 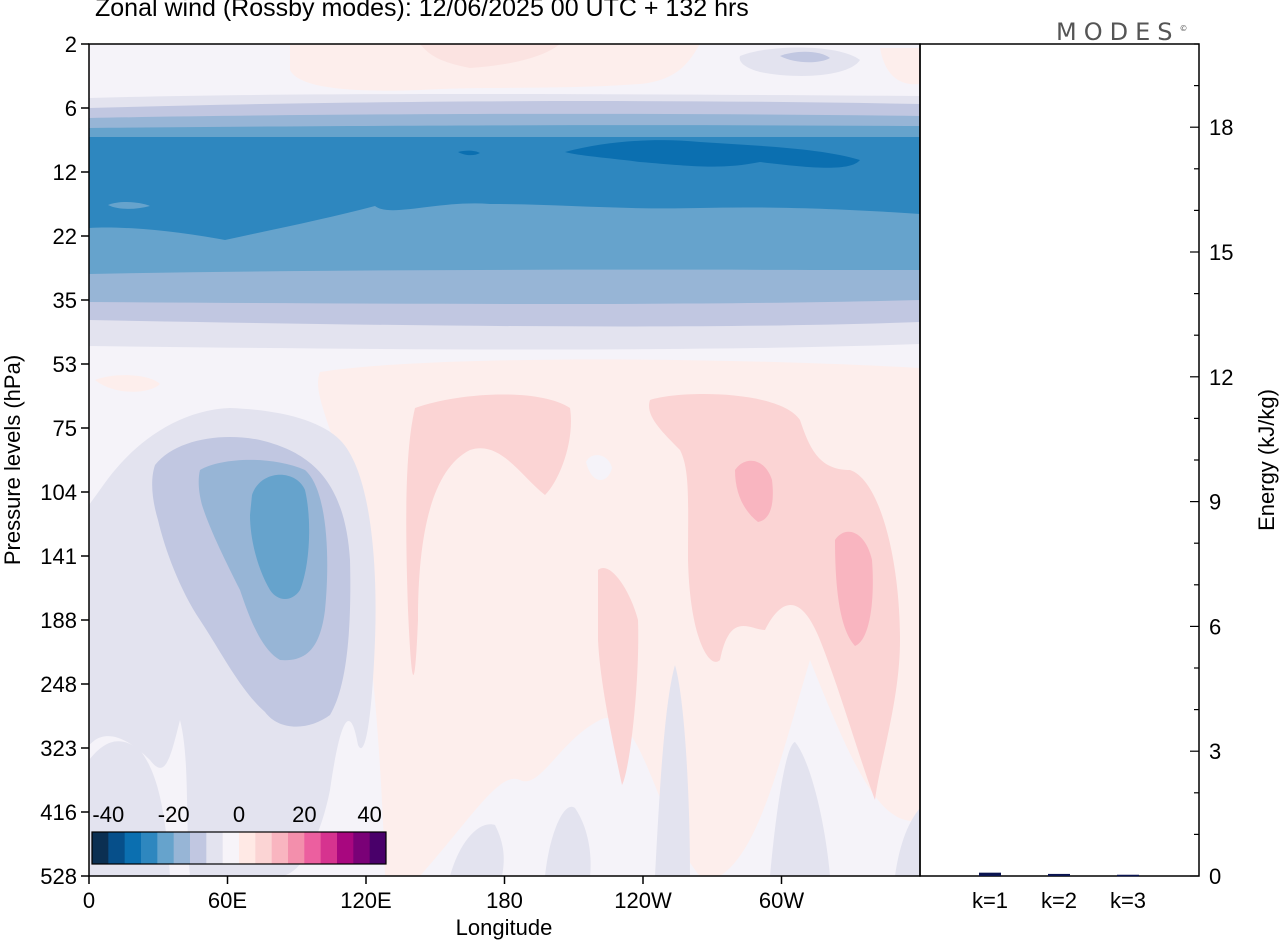 What do you see at coordinates (1266, 460) in the screenshot?
I see `energy-axis-label: Energy (kJ/kg)` at bounding box center [1266, 460].